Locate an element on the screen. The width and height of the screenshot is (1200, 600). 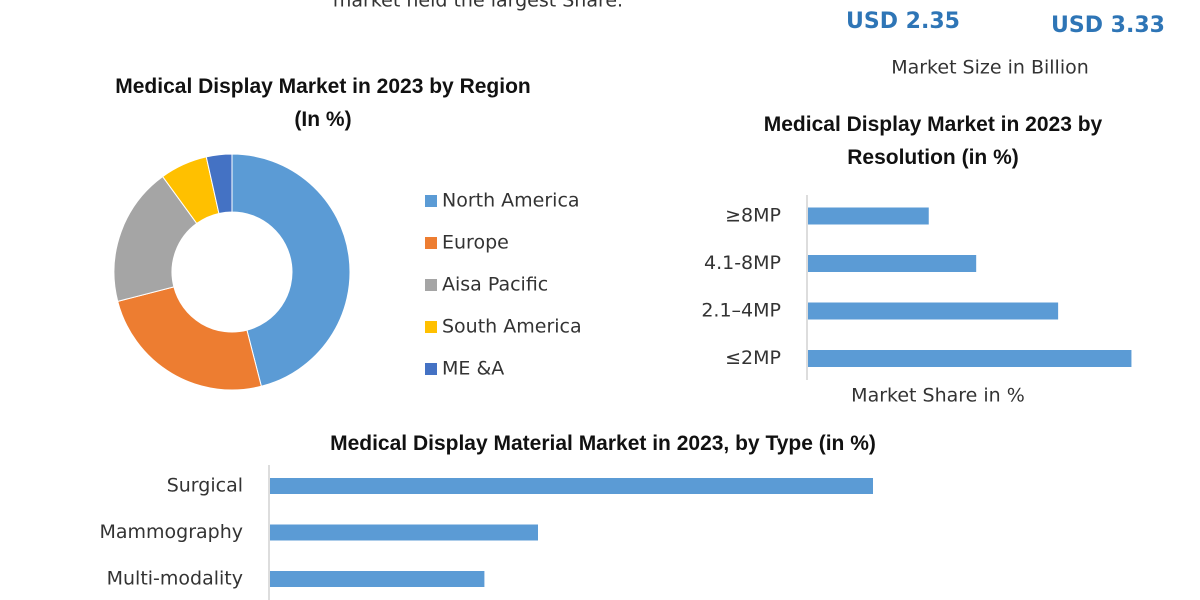
market-size-label: Market Size in Billion is located at coordinates (990, 68).